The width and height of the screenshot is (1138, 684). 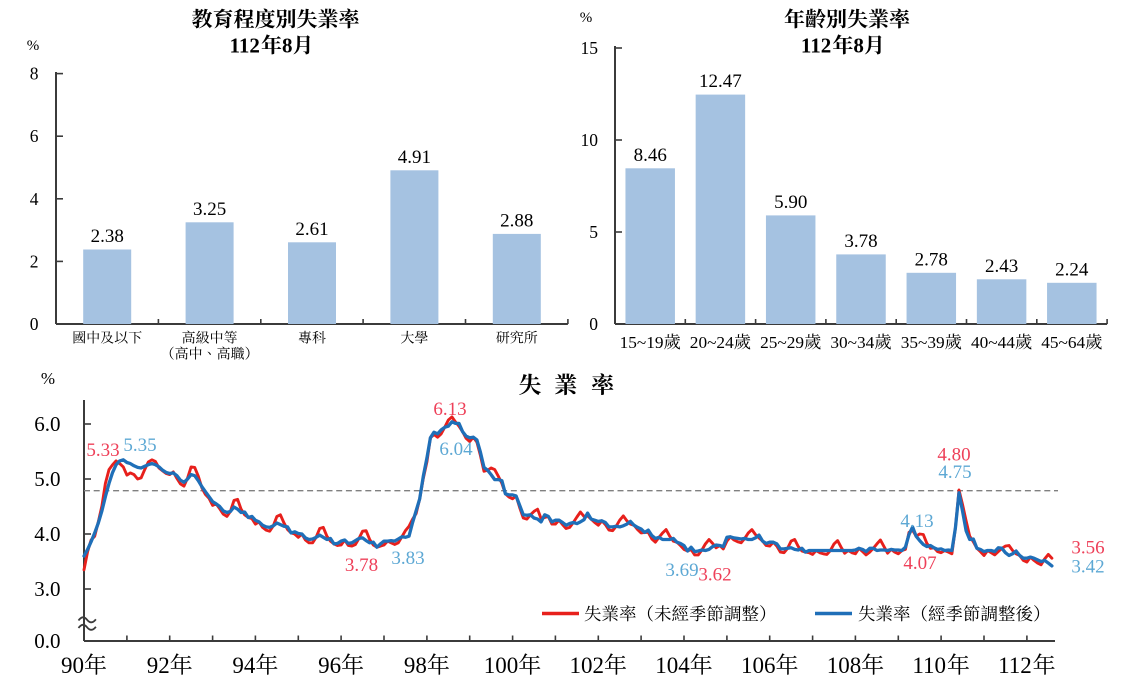 What do you see at coordinates (209, 209) in the screenshot?
I see `svg-text: 3.25` at bounding box center [209, 209].